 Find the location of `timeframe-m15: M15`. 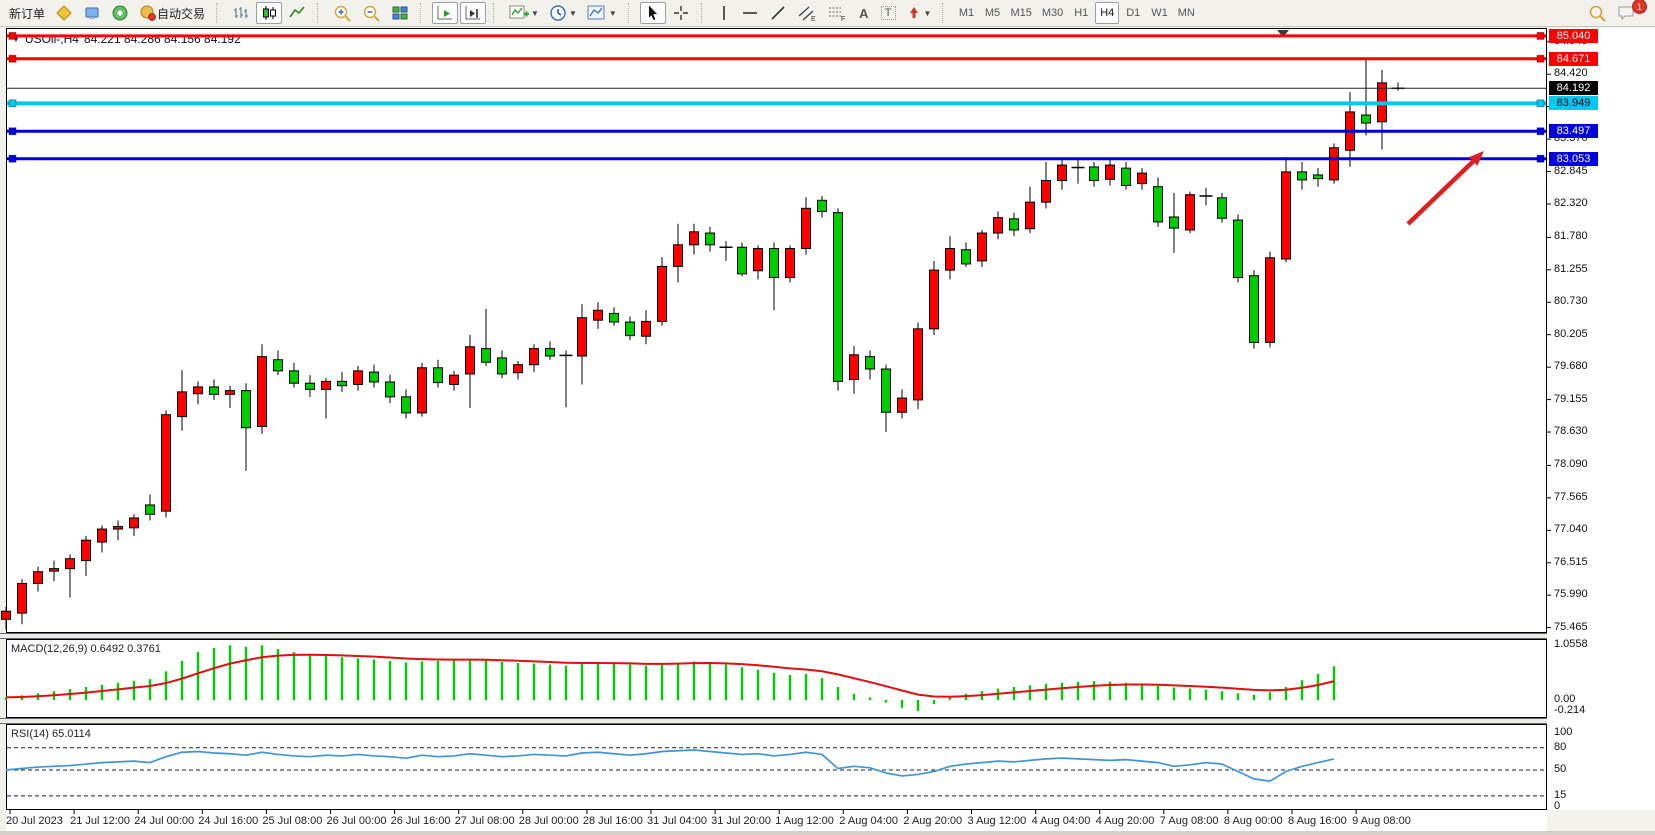

timeframe-m15: M15 is located at coordinates (1020, 13).